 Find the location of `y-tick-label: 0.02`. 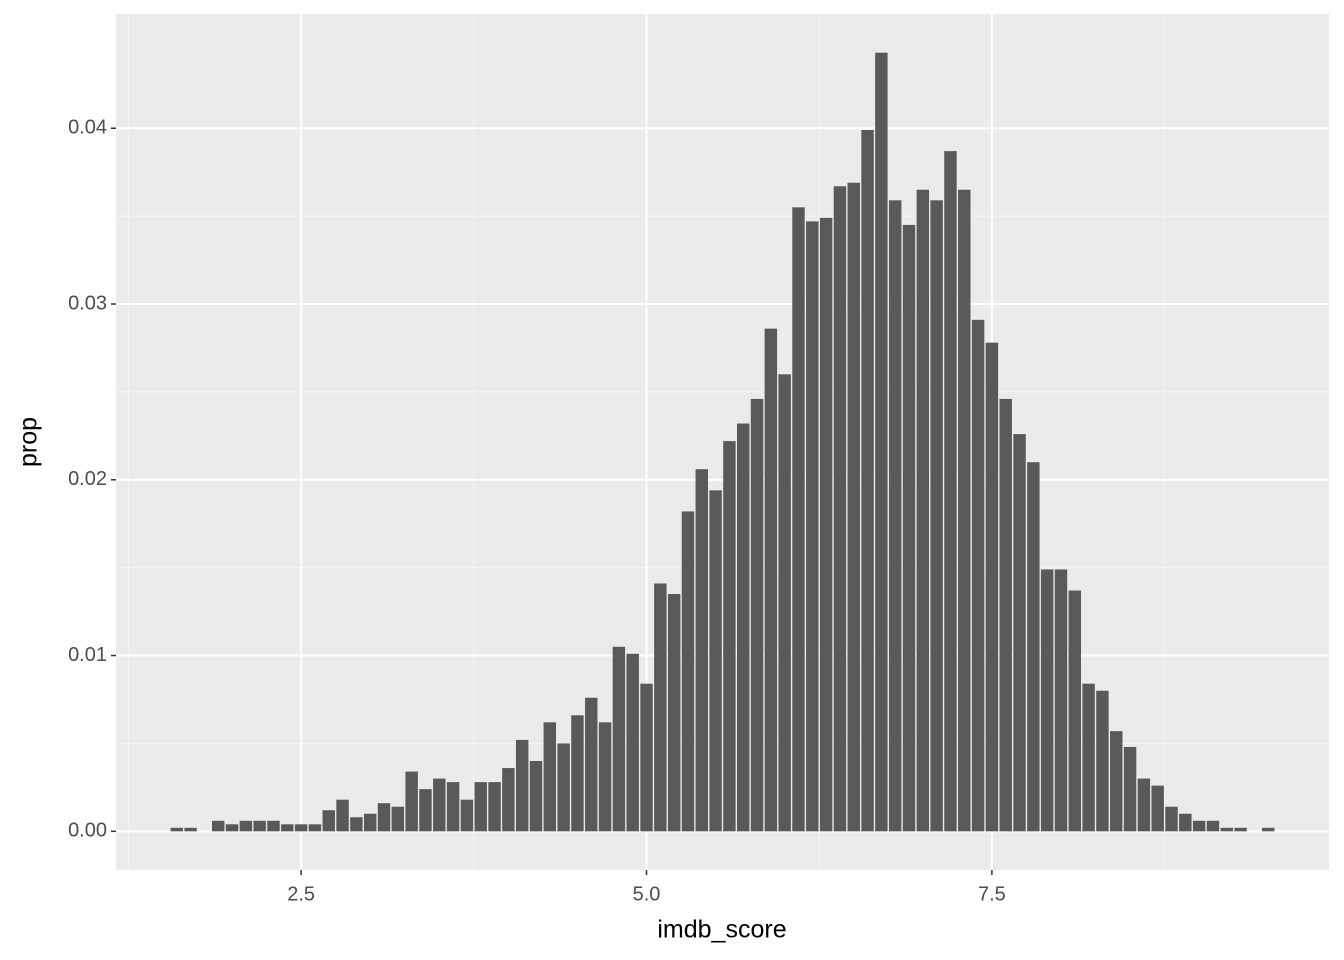

y-tick-label: 0.02 is located at coordinates (87, 479).